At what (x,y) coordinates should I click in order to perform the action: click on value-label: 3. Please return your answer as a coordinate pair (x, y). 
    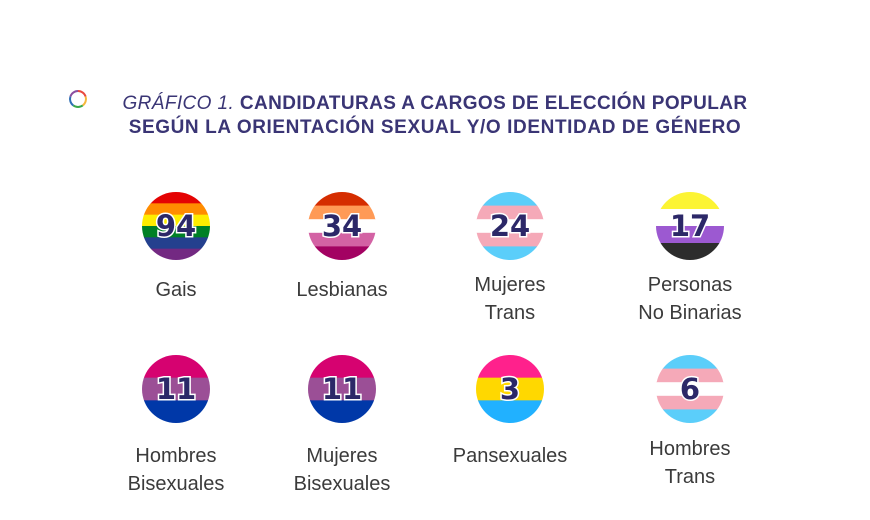
    Looking at the image, I should click on (510, 389).